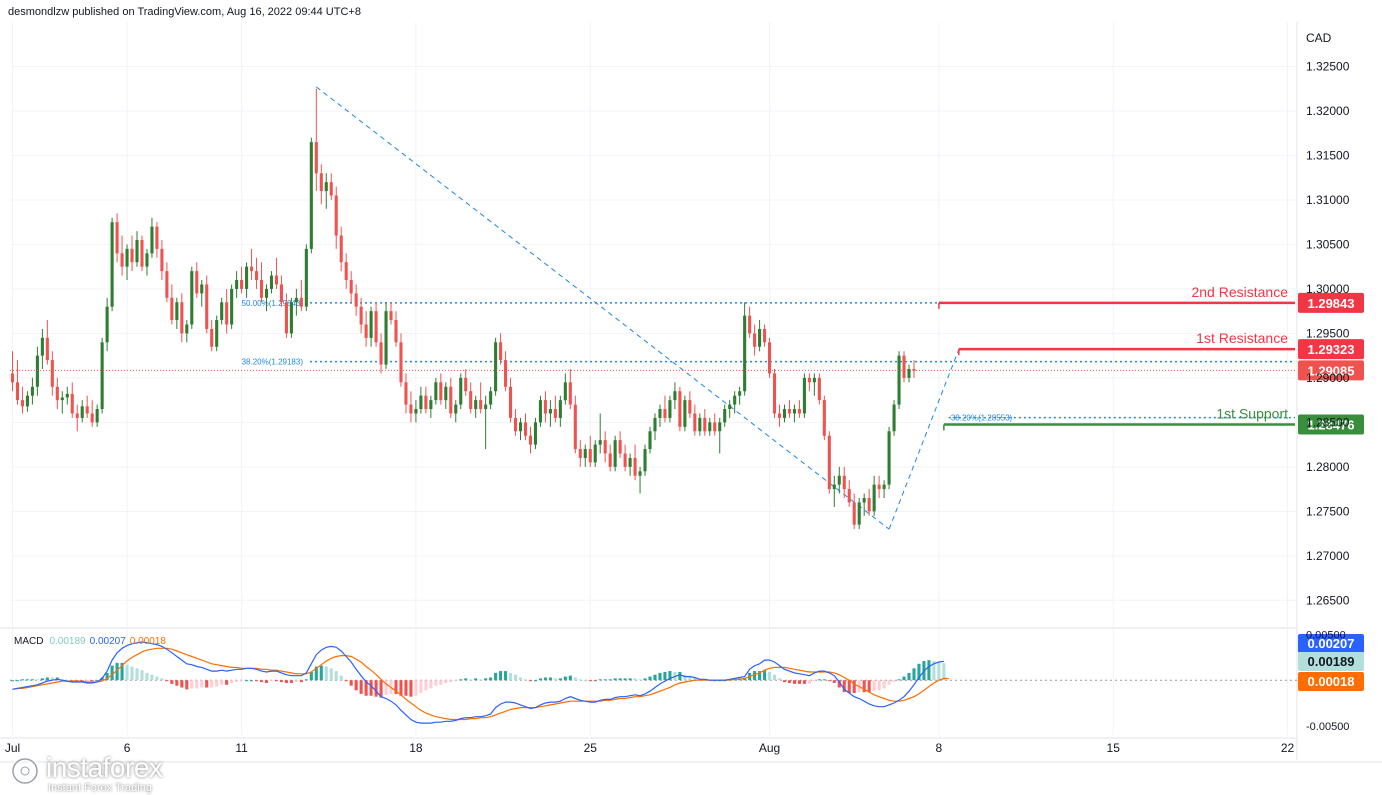 This screenshot has width=1382, height=795. Describe the element at coordinates (1326, 636) in the screenshot. I see `macd-tick-label: 0.00500` at that location.